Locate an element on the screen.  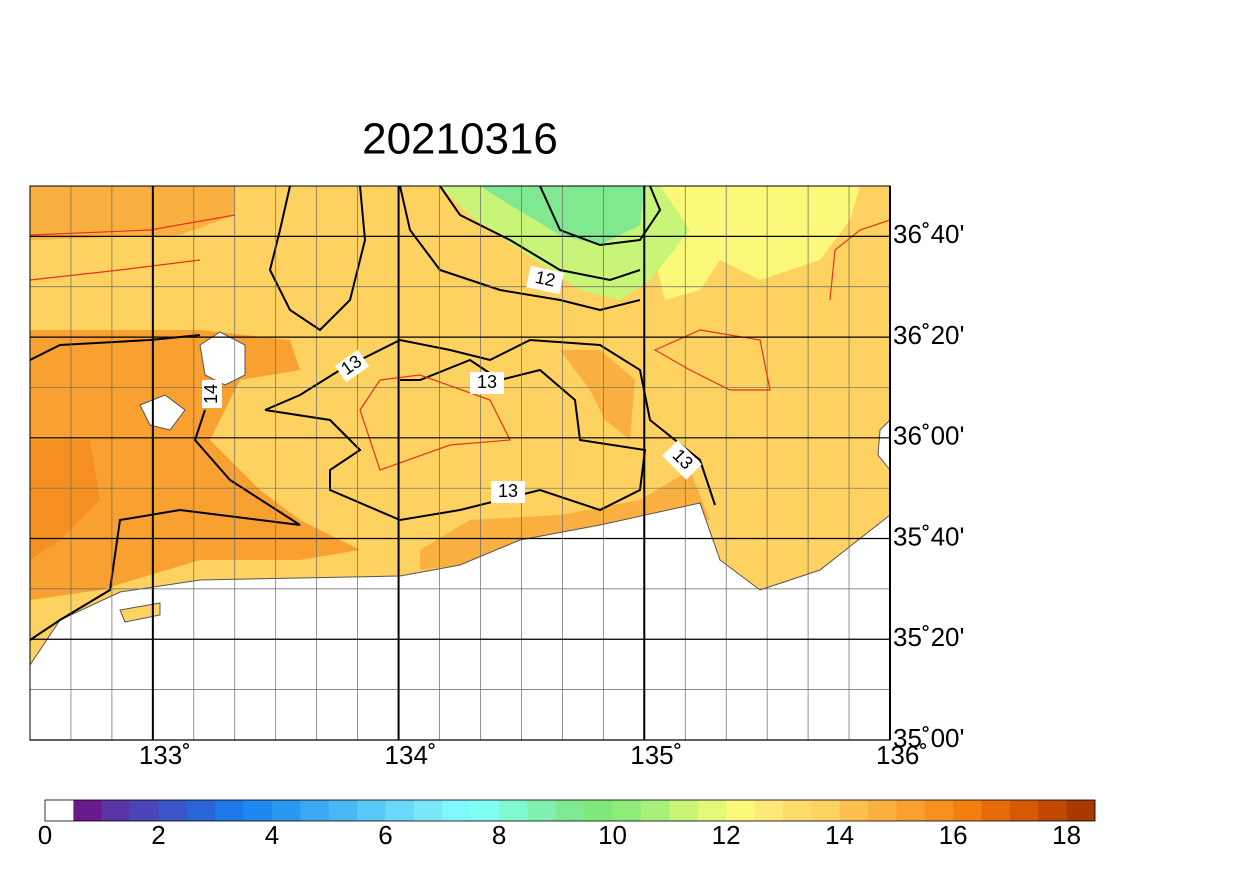
contour-label: 12 is located at coordinates (545, 279).